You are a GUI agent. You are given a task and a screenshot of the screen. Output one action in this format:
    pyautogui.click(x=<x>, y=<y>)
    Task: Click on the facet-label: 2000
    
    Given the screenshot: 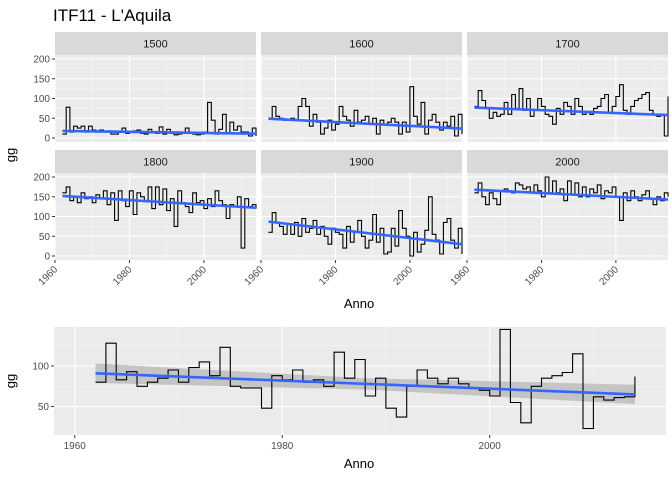 What is the action you would take?
    pyautogui.click(x=567, y=163)
    